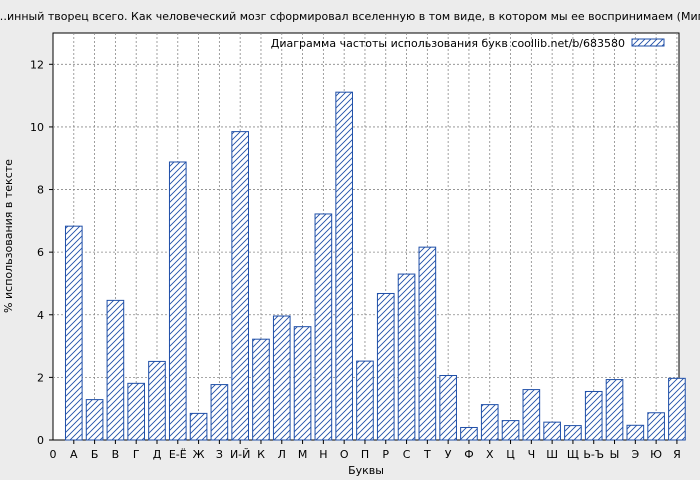  Describe the element at coordinates (281, 378) in the screenshot. I see `bar-Л` at that location.